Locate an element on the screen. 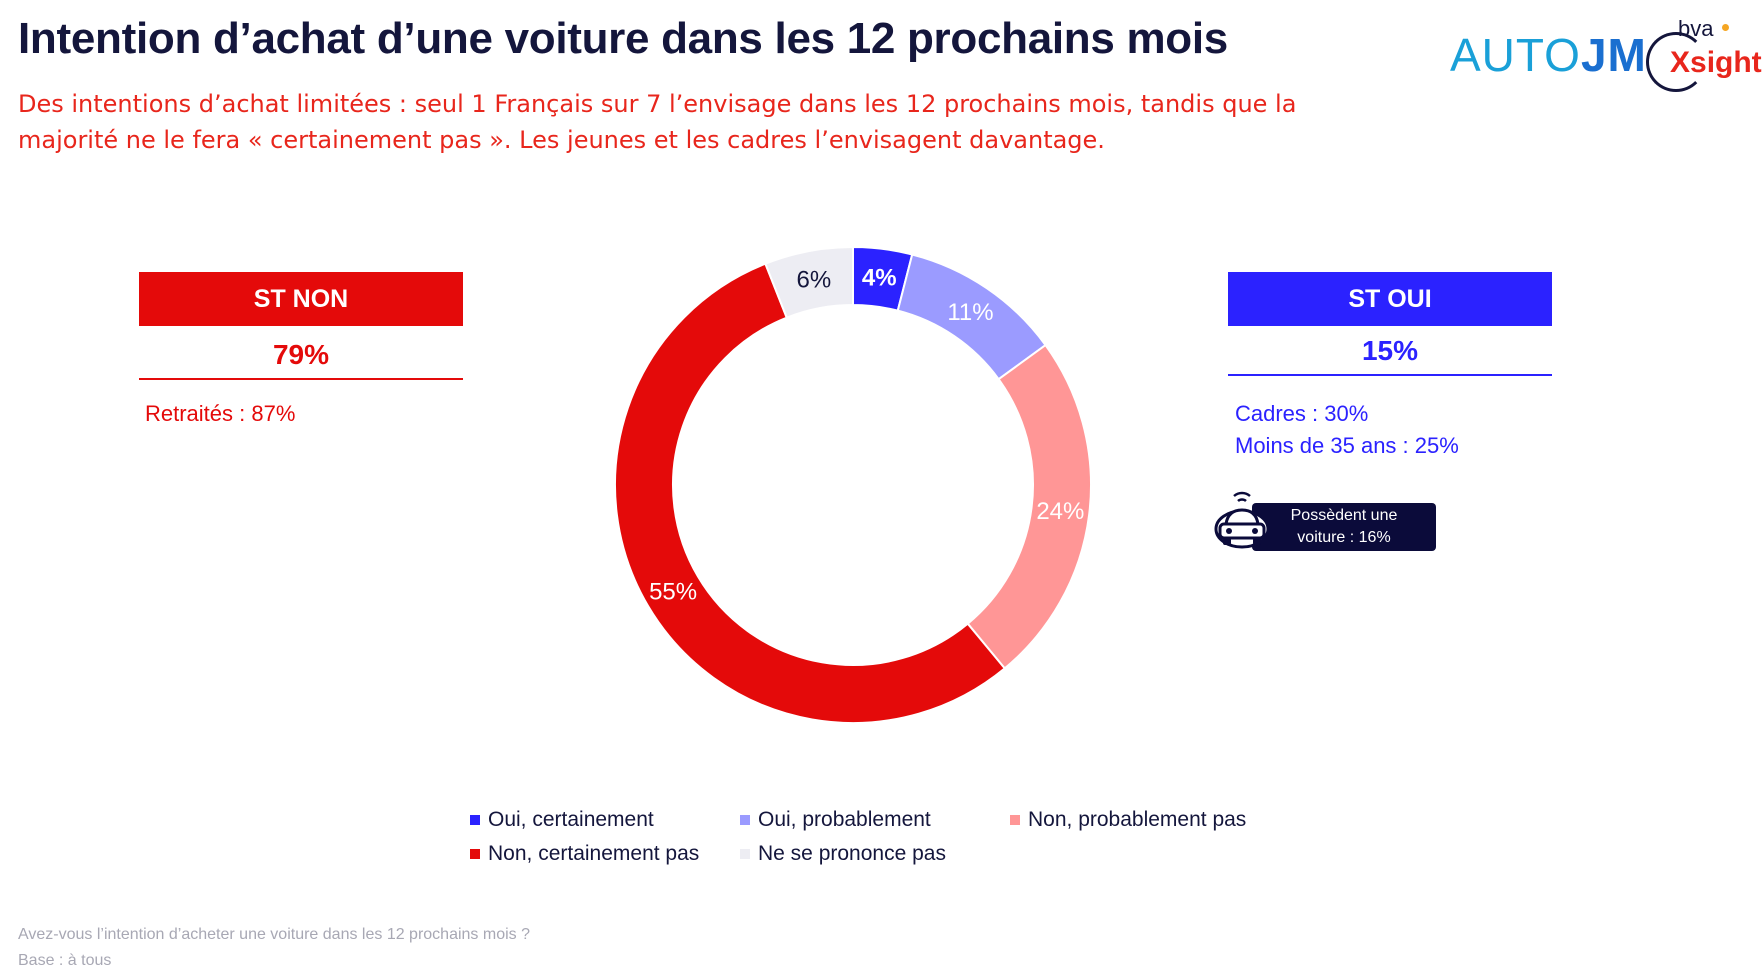 The image size is (1764, 974). legend-item: Oui, certainement is located at coordinates (605, 820).